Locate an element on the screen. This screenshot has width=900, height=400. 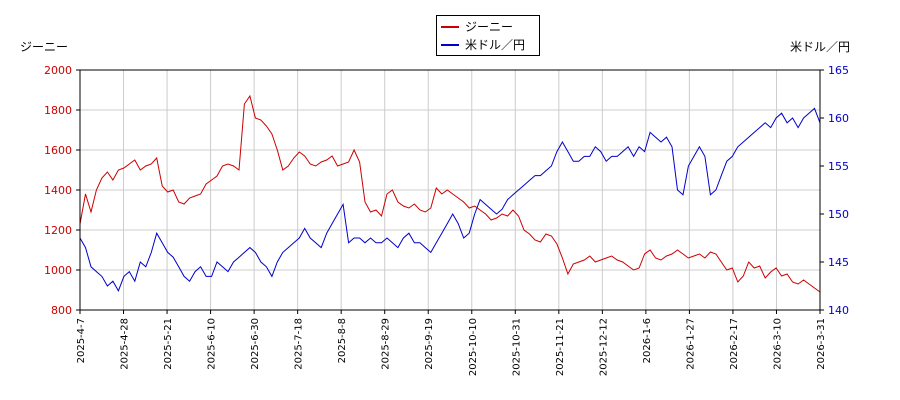
left-axis-title: ジーニー is located at coordinates (44, 47).